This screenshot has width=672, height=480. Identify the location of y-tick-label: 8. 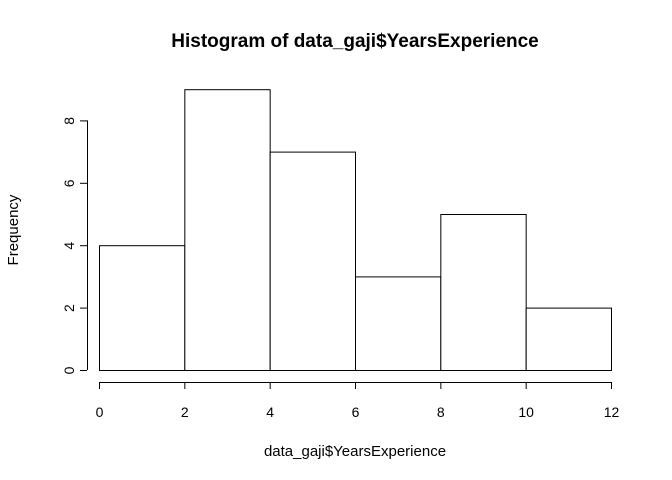
(69, 121).